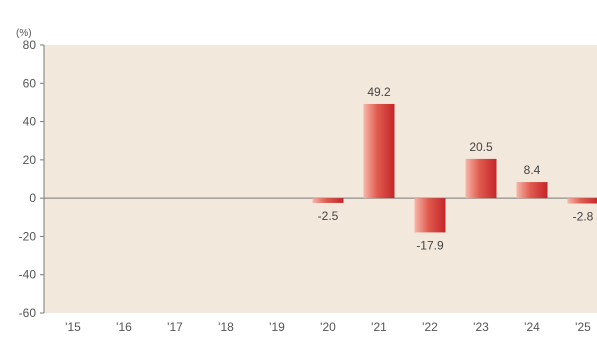  I want to click on x-axis-ticks: '15 '16 '17 '18 '19 '20 '21 '22 '23 '24 '25, so click(328, 327).